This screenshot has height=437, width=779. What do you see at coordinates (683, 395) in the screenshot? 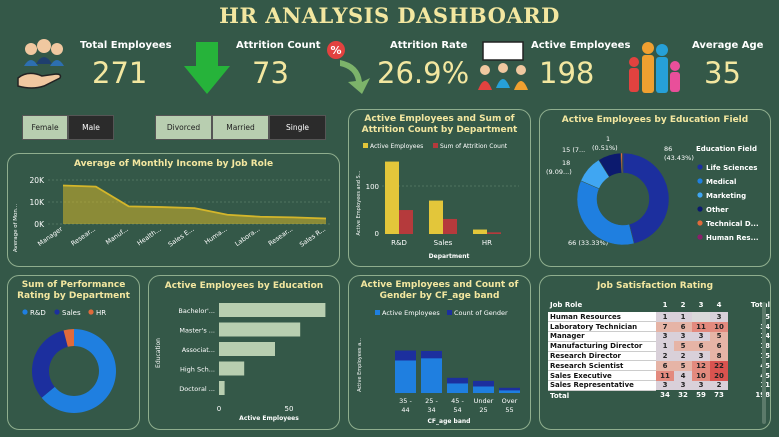
I see `total-rating-cell: 32` at bounding box center [683, 395].